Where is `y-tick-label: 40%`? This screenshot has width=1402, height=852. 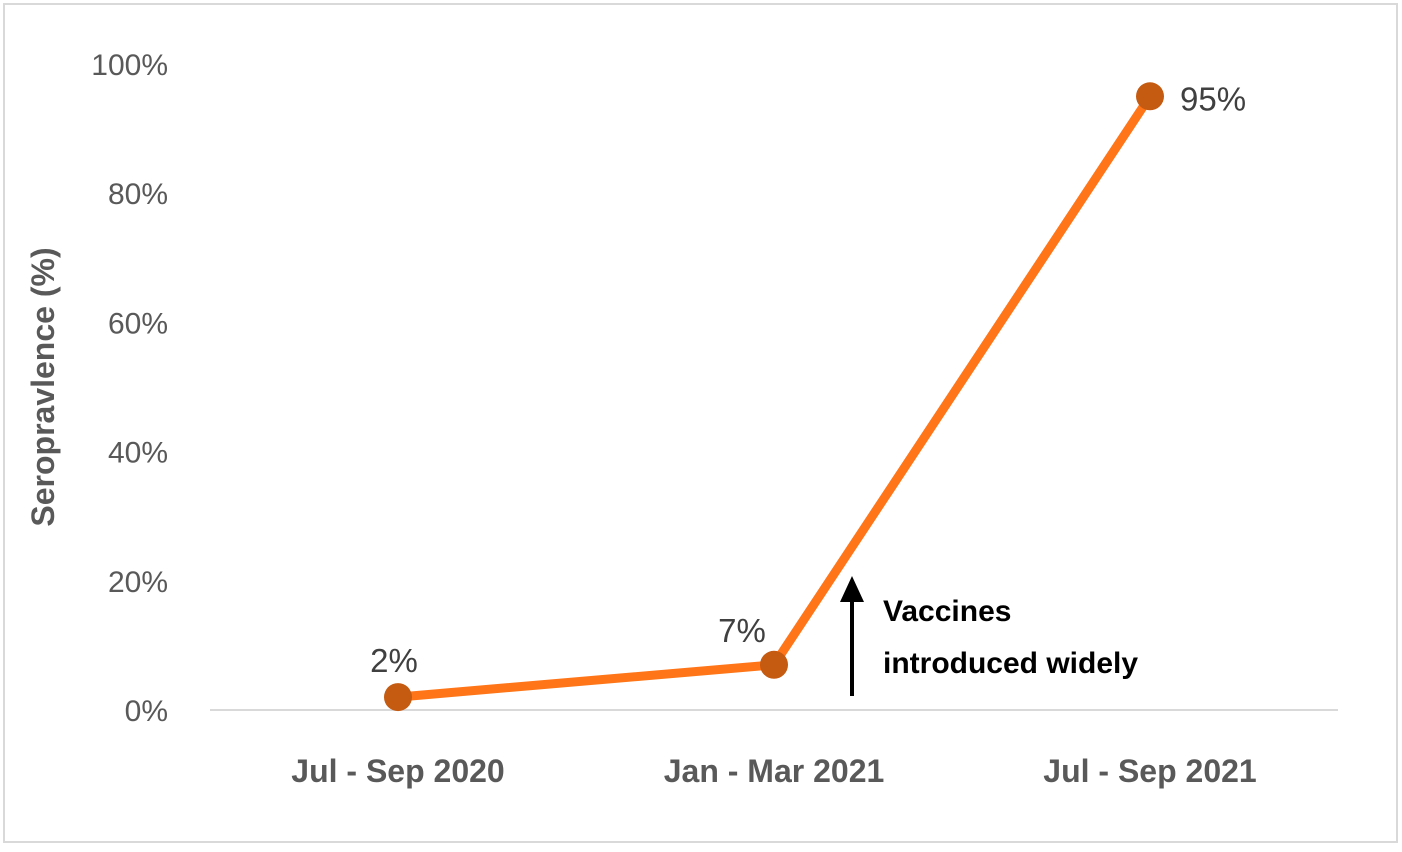 y-tick-label: 40% is located at coordinates (138, 453).